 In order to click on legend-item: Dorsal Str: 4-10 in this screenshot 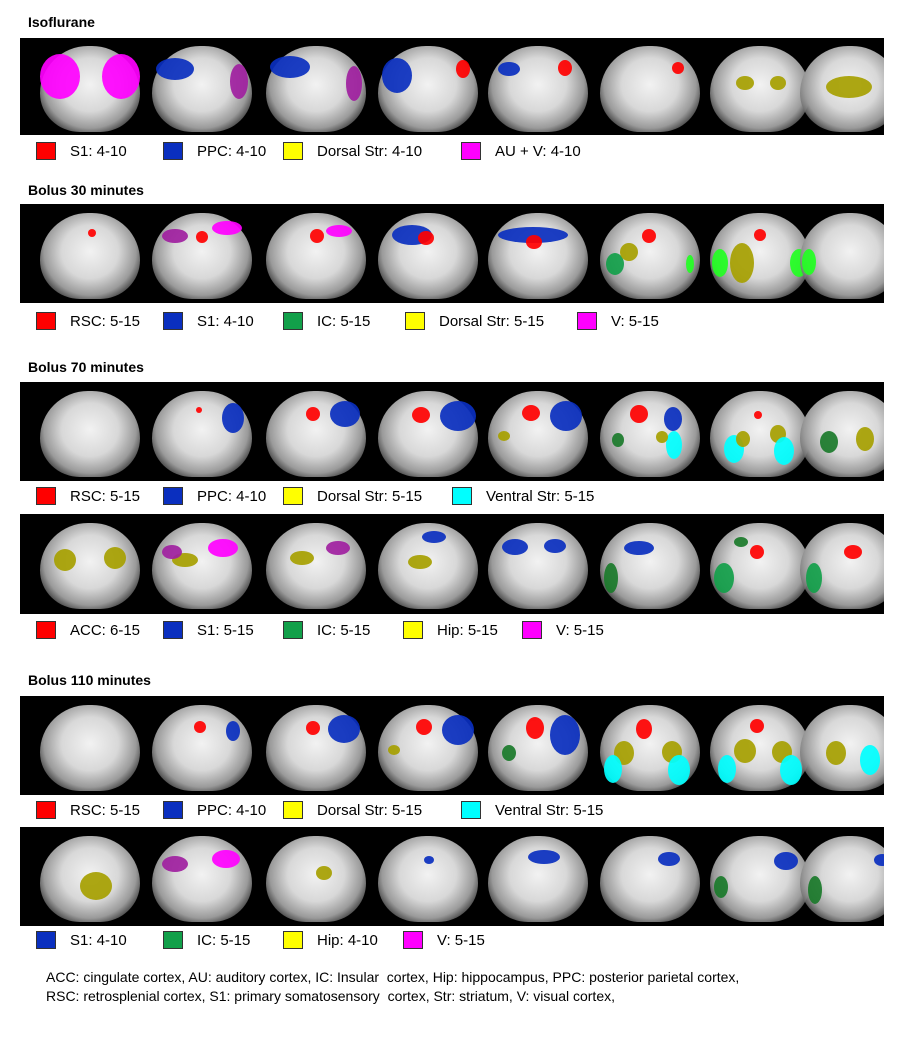, I will do `click(352, 151)`.